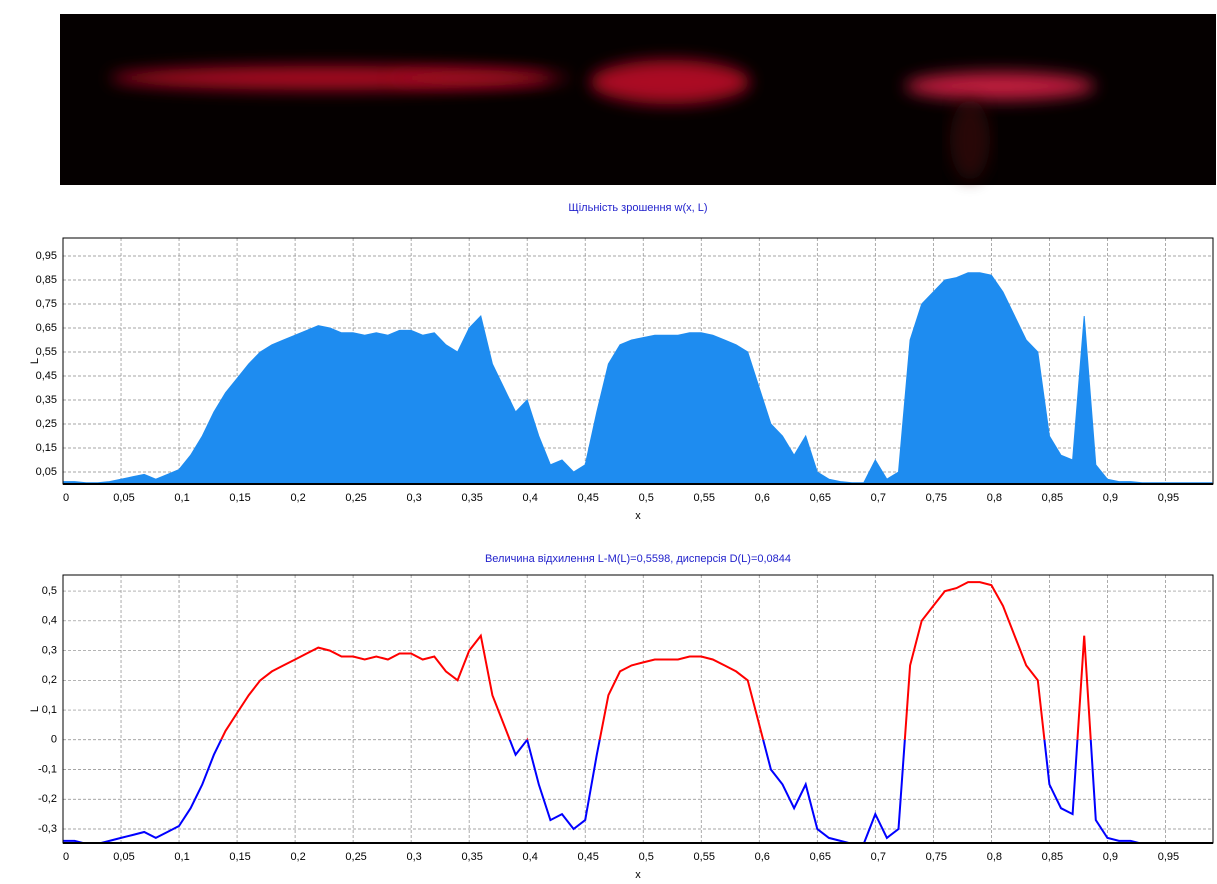  What do you see at coordinates (656, 660) in the screenshot?
I see `line-positive` at bounding box center [656, 660].